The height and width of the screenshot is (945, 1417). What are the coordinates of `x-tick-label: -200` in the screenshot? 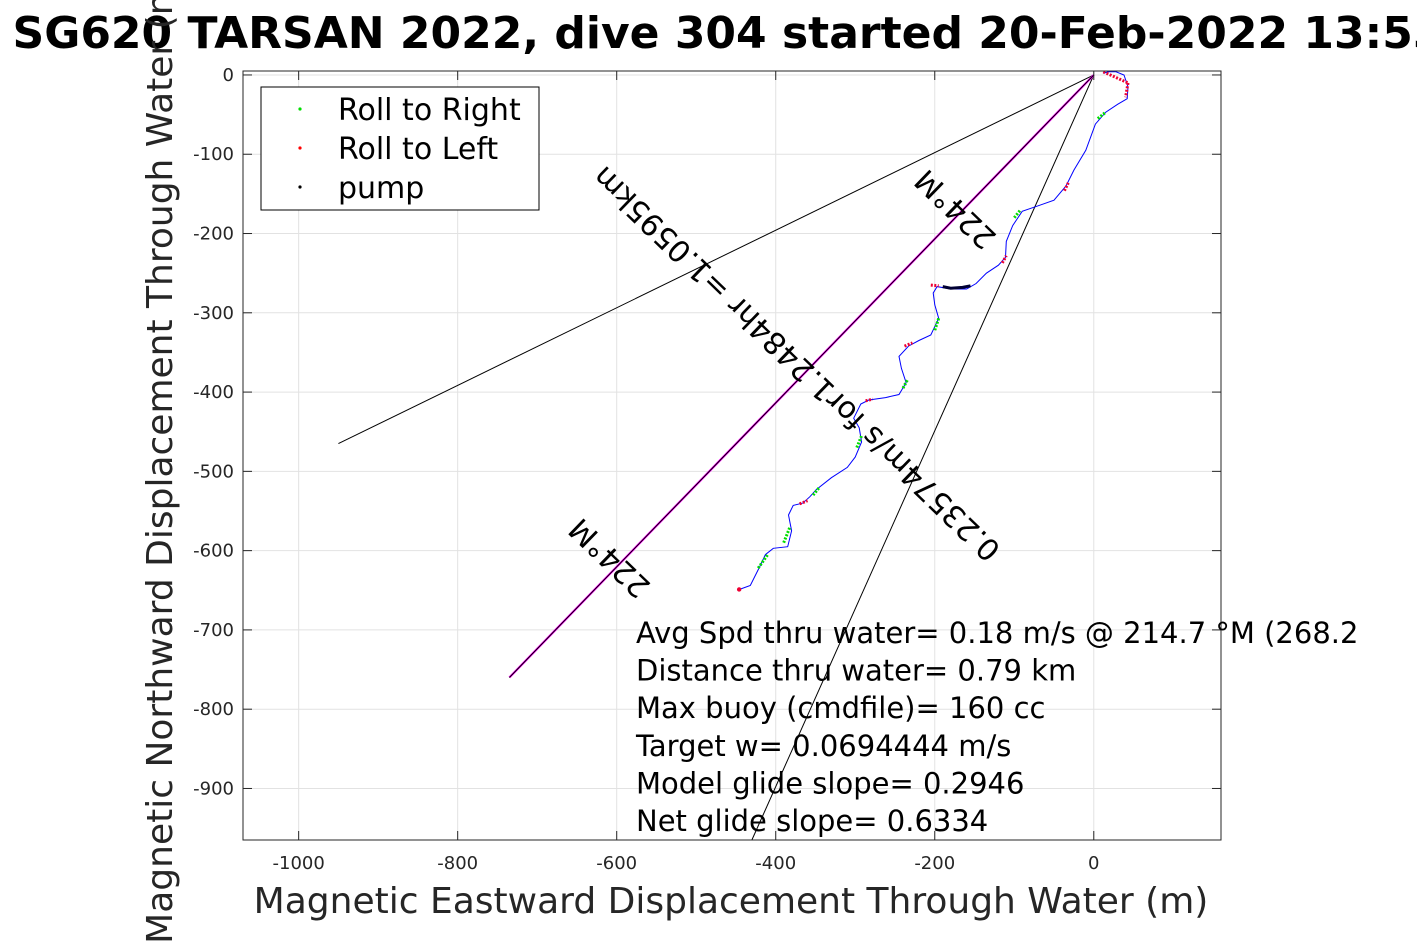 It's located at (934, 863).